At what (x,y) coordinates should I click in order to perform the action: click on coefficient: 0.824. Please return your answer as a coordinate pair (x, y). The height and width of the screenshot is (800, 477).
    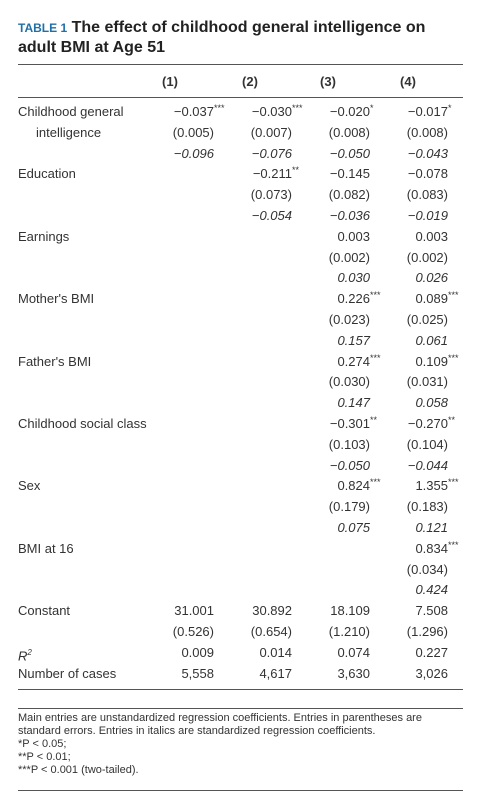
    Looking at the image, I should click on (353, 486).